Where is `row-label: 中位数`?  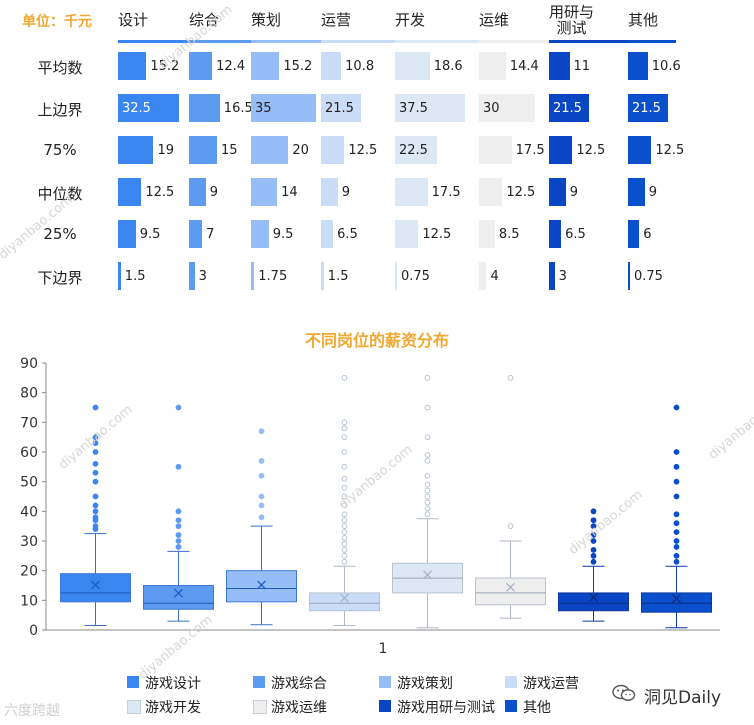
row-label: 中位数 is located at coordinates (60, 194).